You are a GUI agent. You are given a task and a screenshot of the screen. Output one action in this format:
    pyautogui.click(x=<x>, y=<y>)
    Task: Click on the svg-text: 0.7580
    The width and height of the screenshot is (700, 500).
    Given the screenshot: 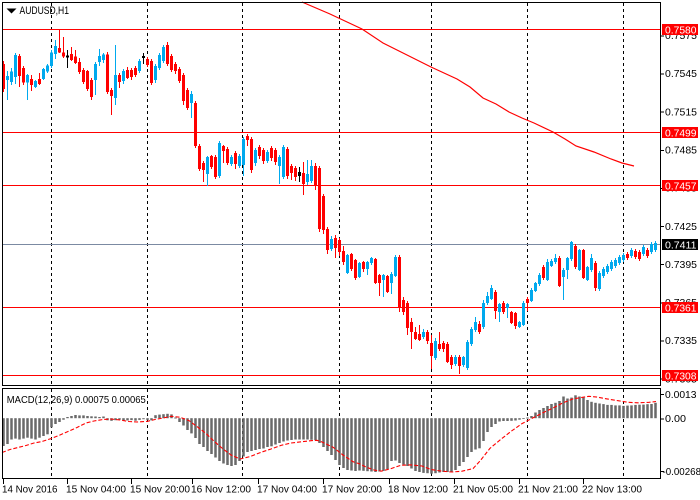 What is the action you would take?
    pyautogui.click(x=681, y=30)
    